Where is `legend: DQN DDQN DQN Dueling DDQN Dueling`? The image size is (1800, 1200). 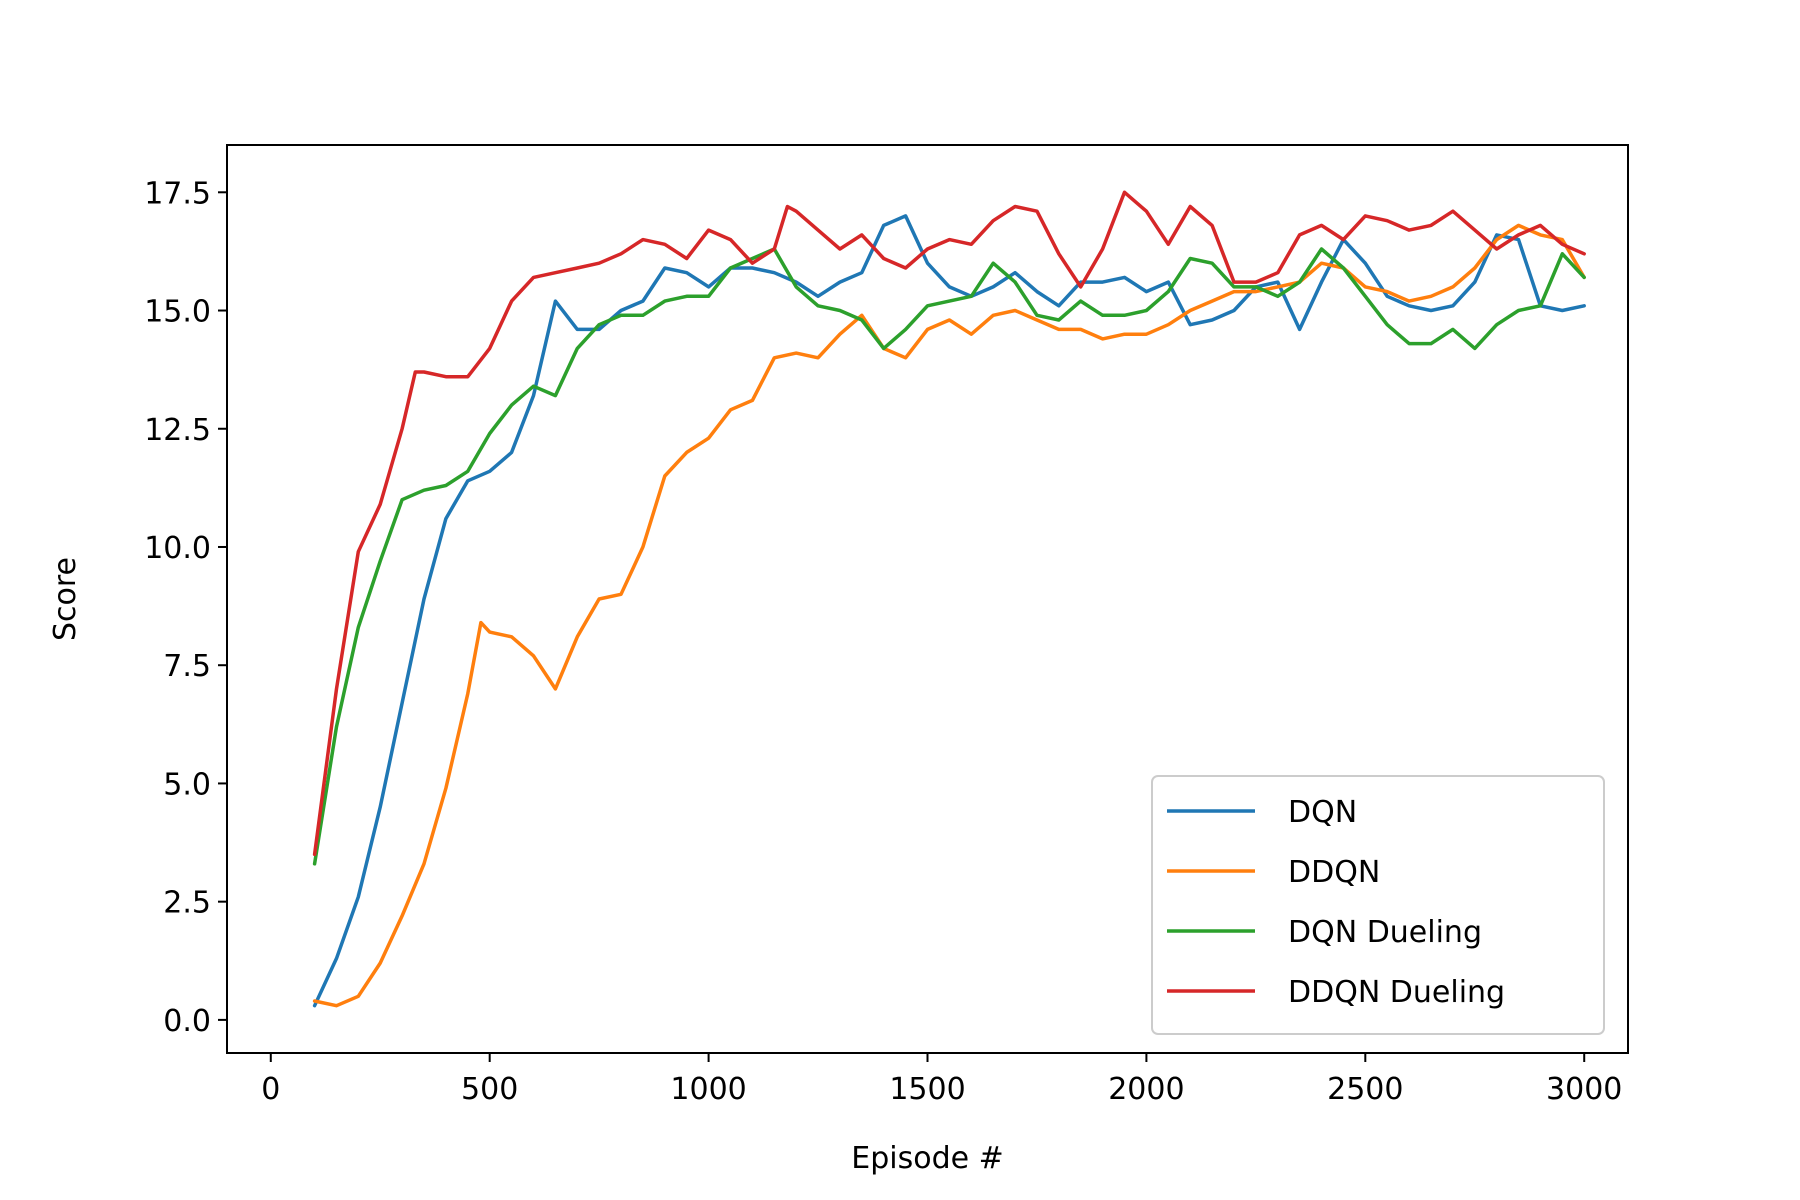 legend: DQN DDQN DQN Dueling DDQN Dueling is located at coordinates (1378, 905).